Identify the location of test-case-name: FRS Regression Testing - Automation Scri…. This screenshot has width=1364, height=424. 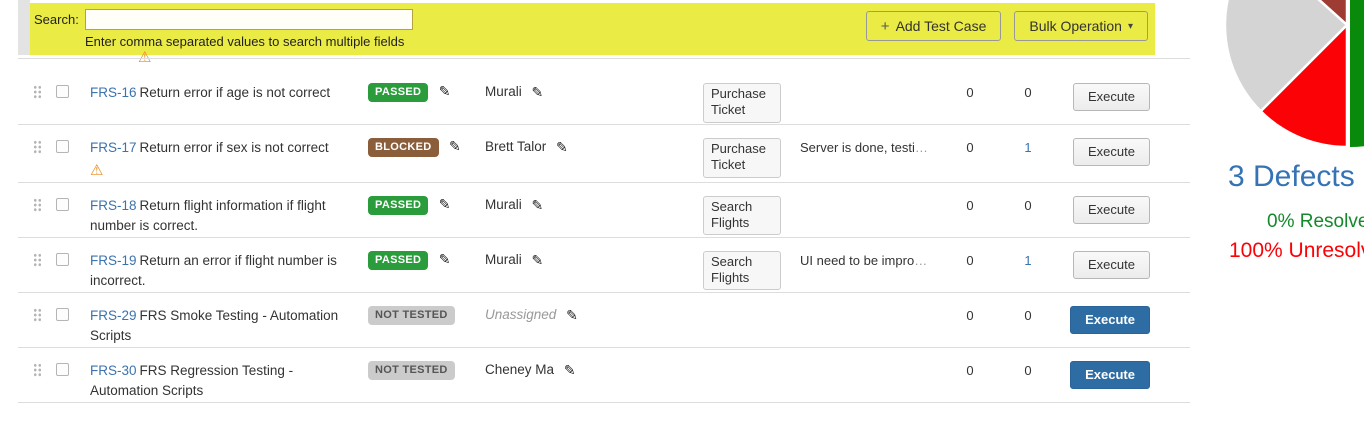
(192, 380).